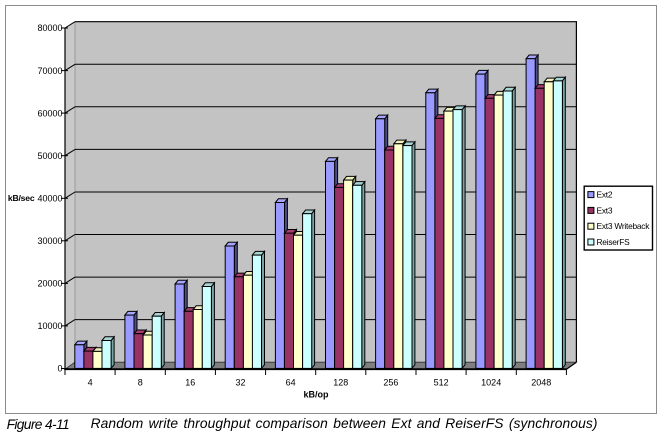 This screenshot has height=433, width=664. I want to click on svg-text: Ext3 Writeback, so click(624, 226).